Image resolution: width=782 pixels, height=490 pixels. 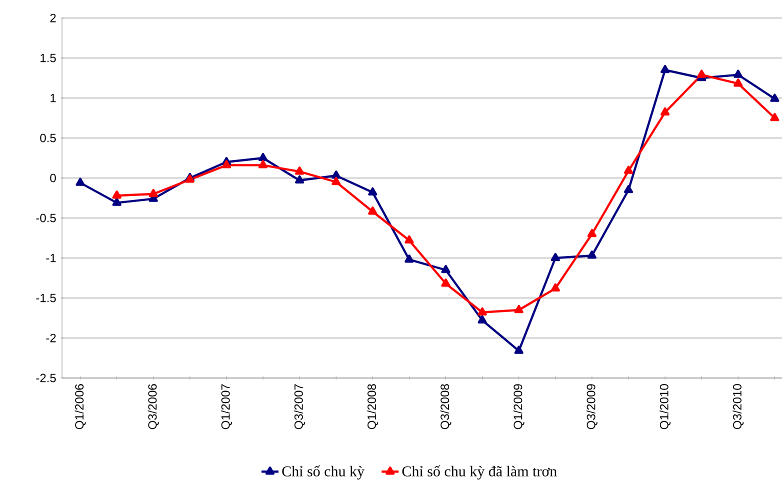 What do you see at coordinates (53, 178) in the screenshot?
I see `y-tick-label: 0` at bounding box center [53, 178].